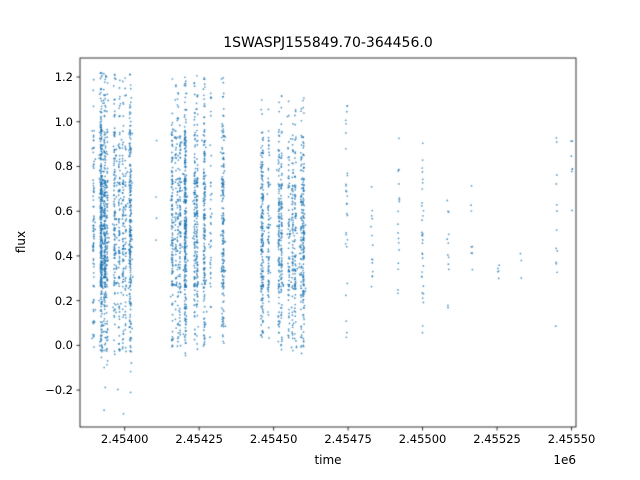 The height and width of the screenshot is (480, 640). Describe the element at coordinates (59, 390) in the screenshot. I see `y-tick-label: −0.2` at that location.